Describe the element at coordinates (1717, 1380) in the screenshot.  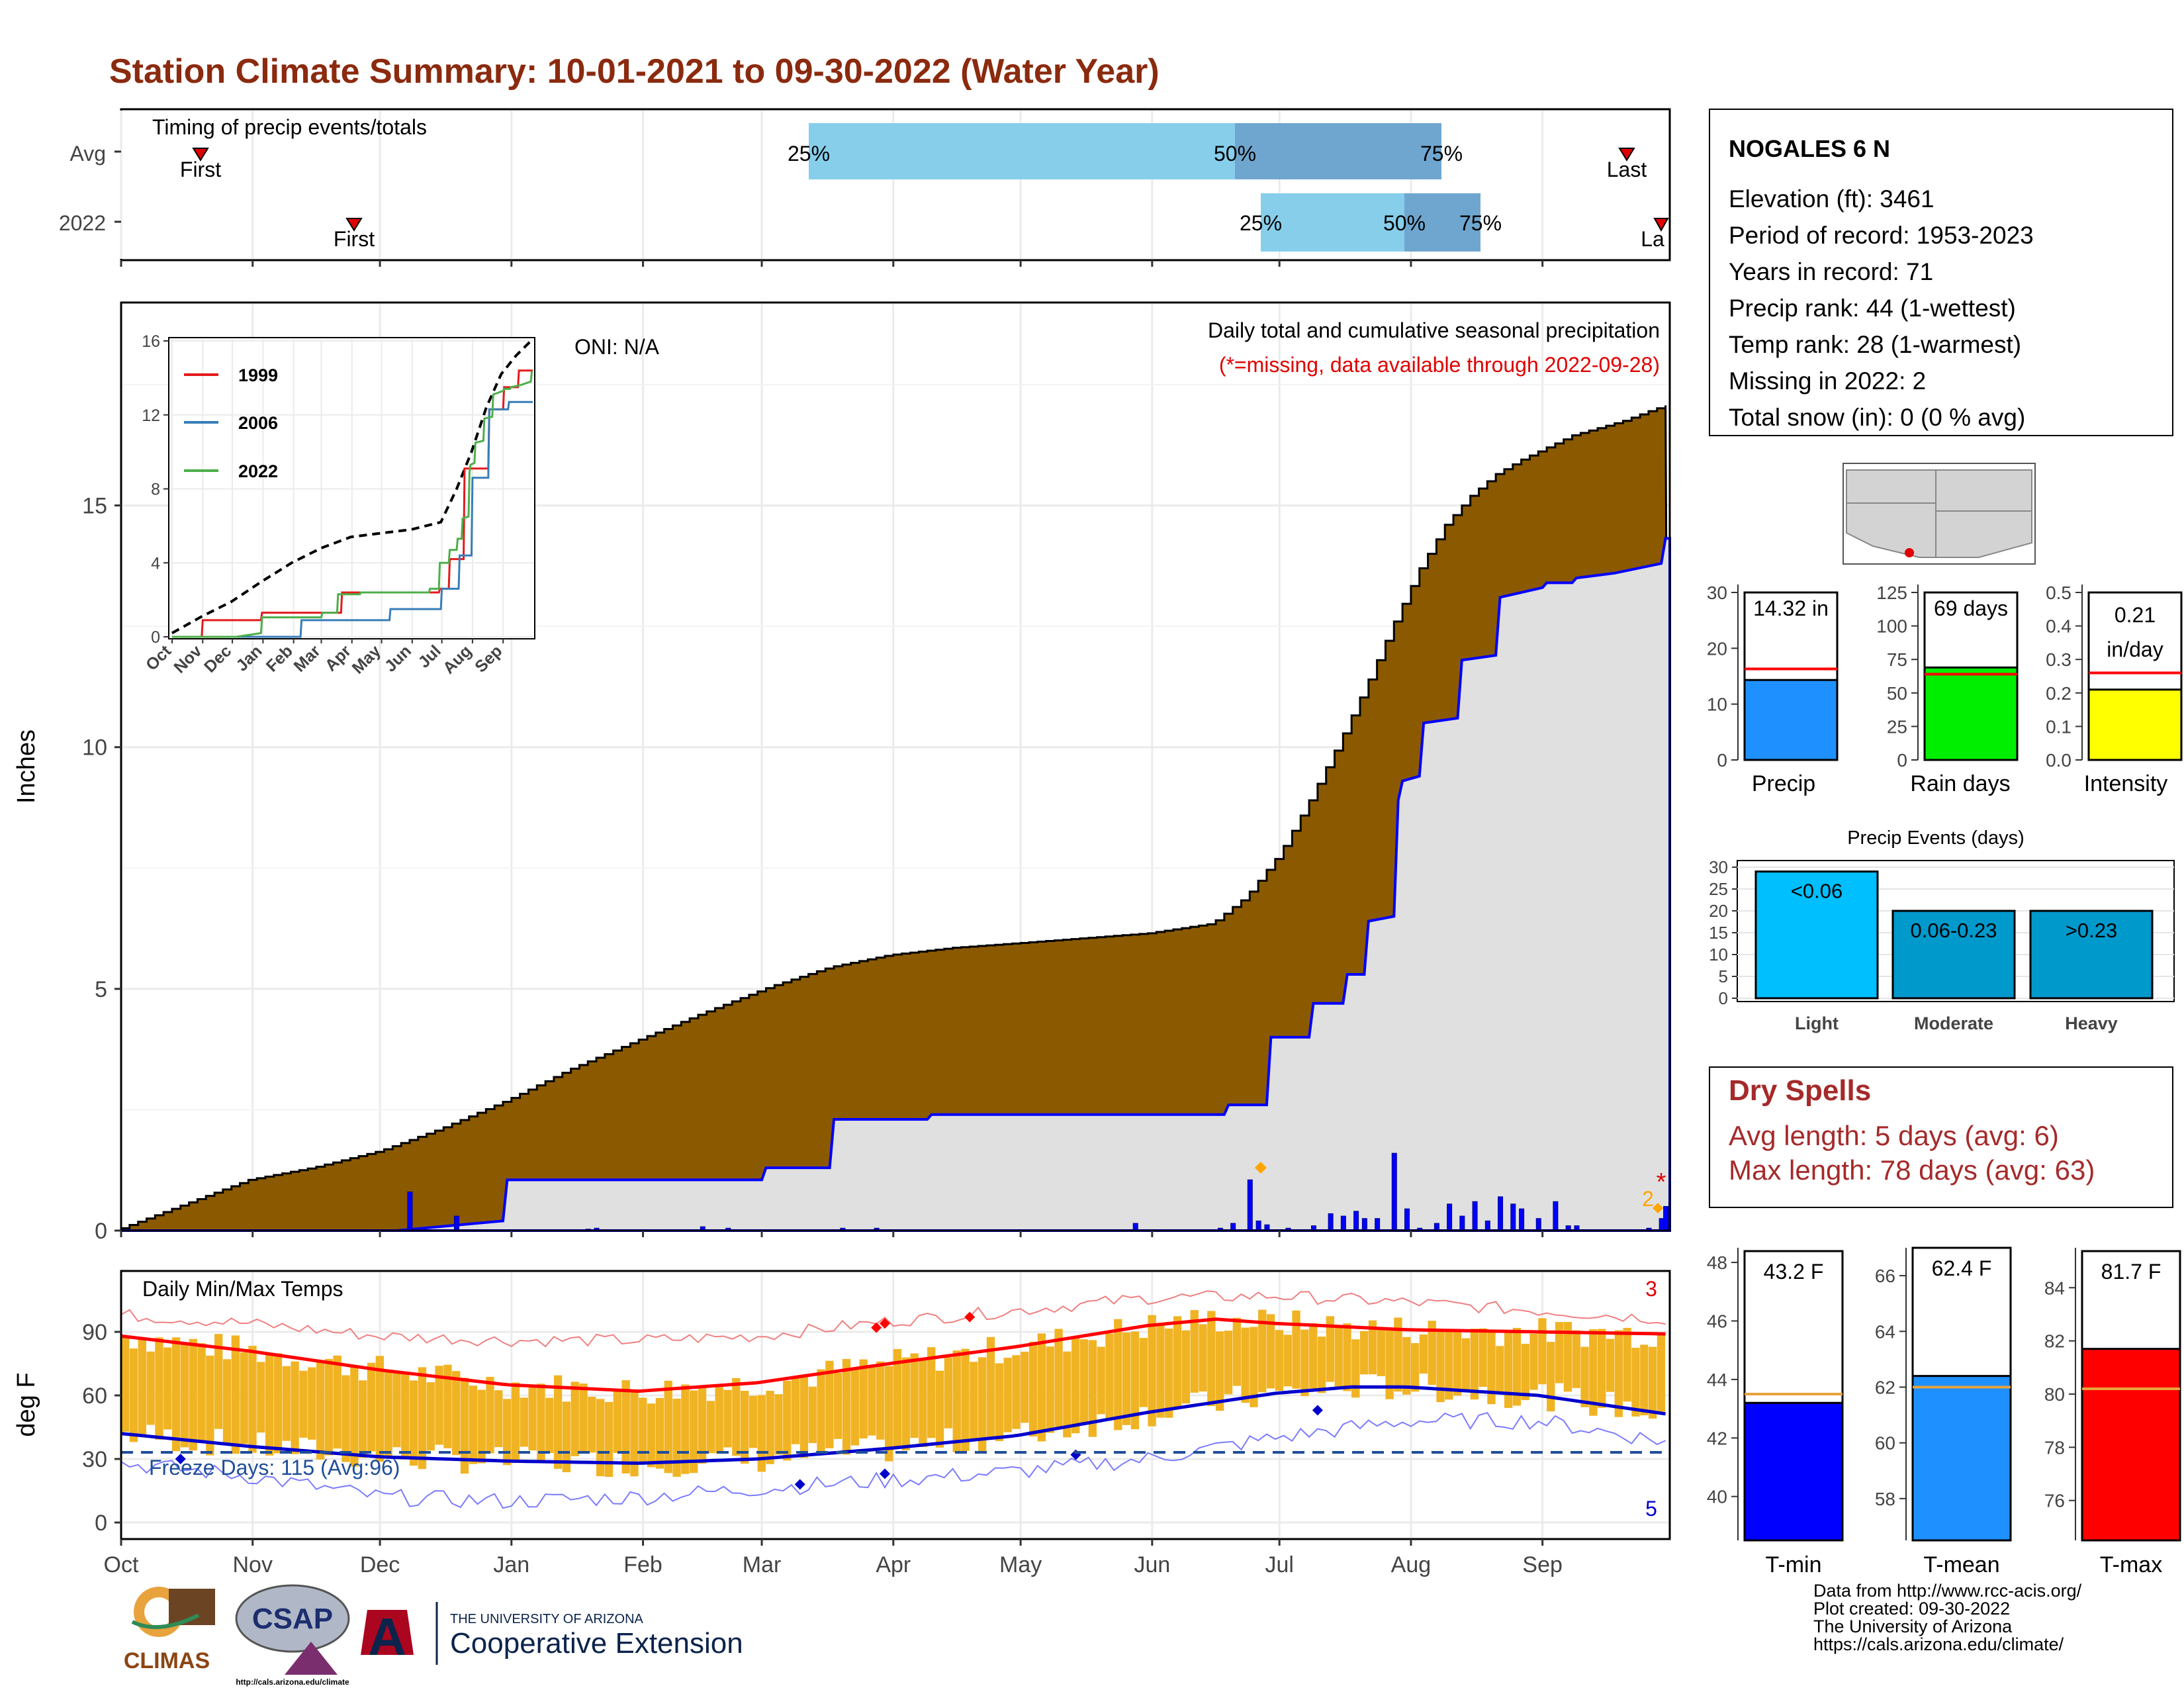
I see `tempsum-0-ytick-label-2: 44` at that location.